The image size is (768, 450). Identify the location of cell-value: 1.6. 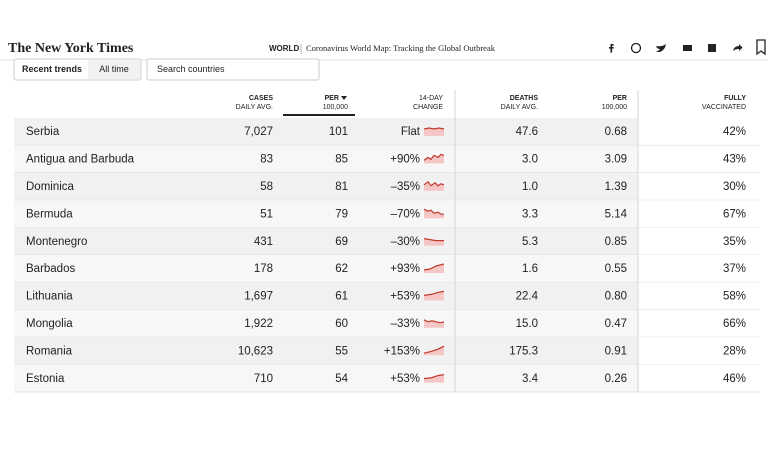
(530, 269).